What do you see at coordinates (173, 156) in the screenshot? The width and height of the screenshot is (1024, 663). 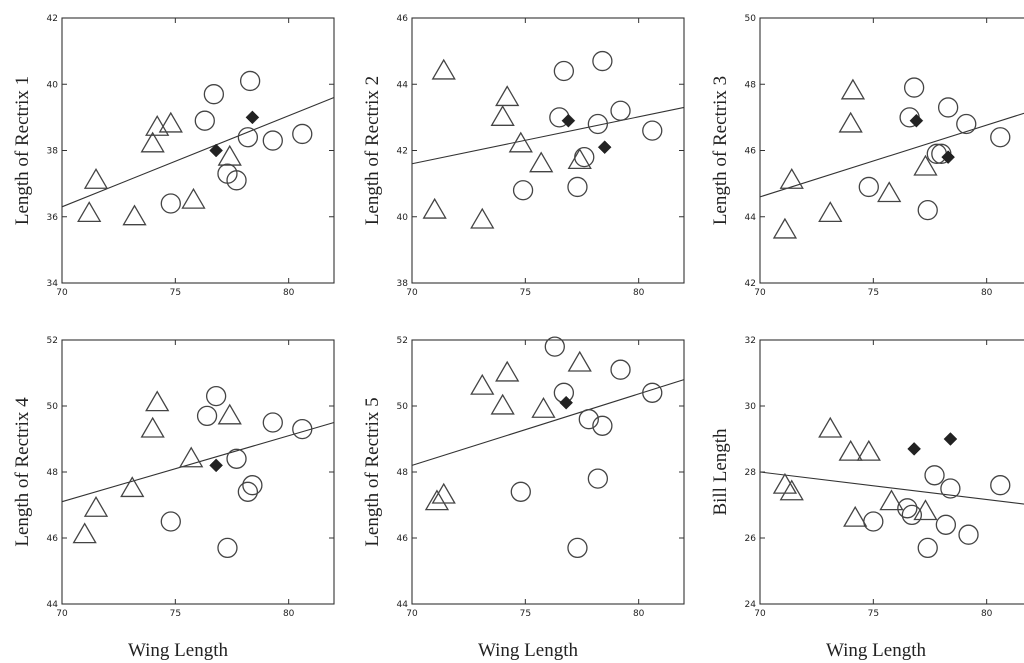 I see `panel-1: 70 75 80 34 36 38 40 42 Length of Rectrix 1` at bounding box center [173, 156].